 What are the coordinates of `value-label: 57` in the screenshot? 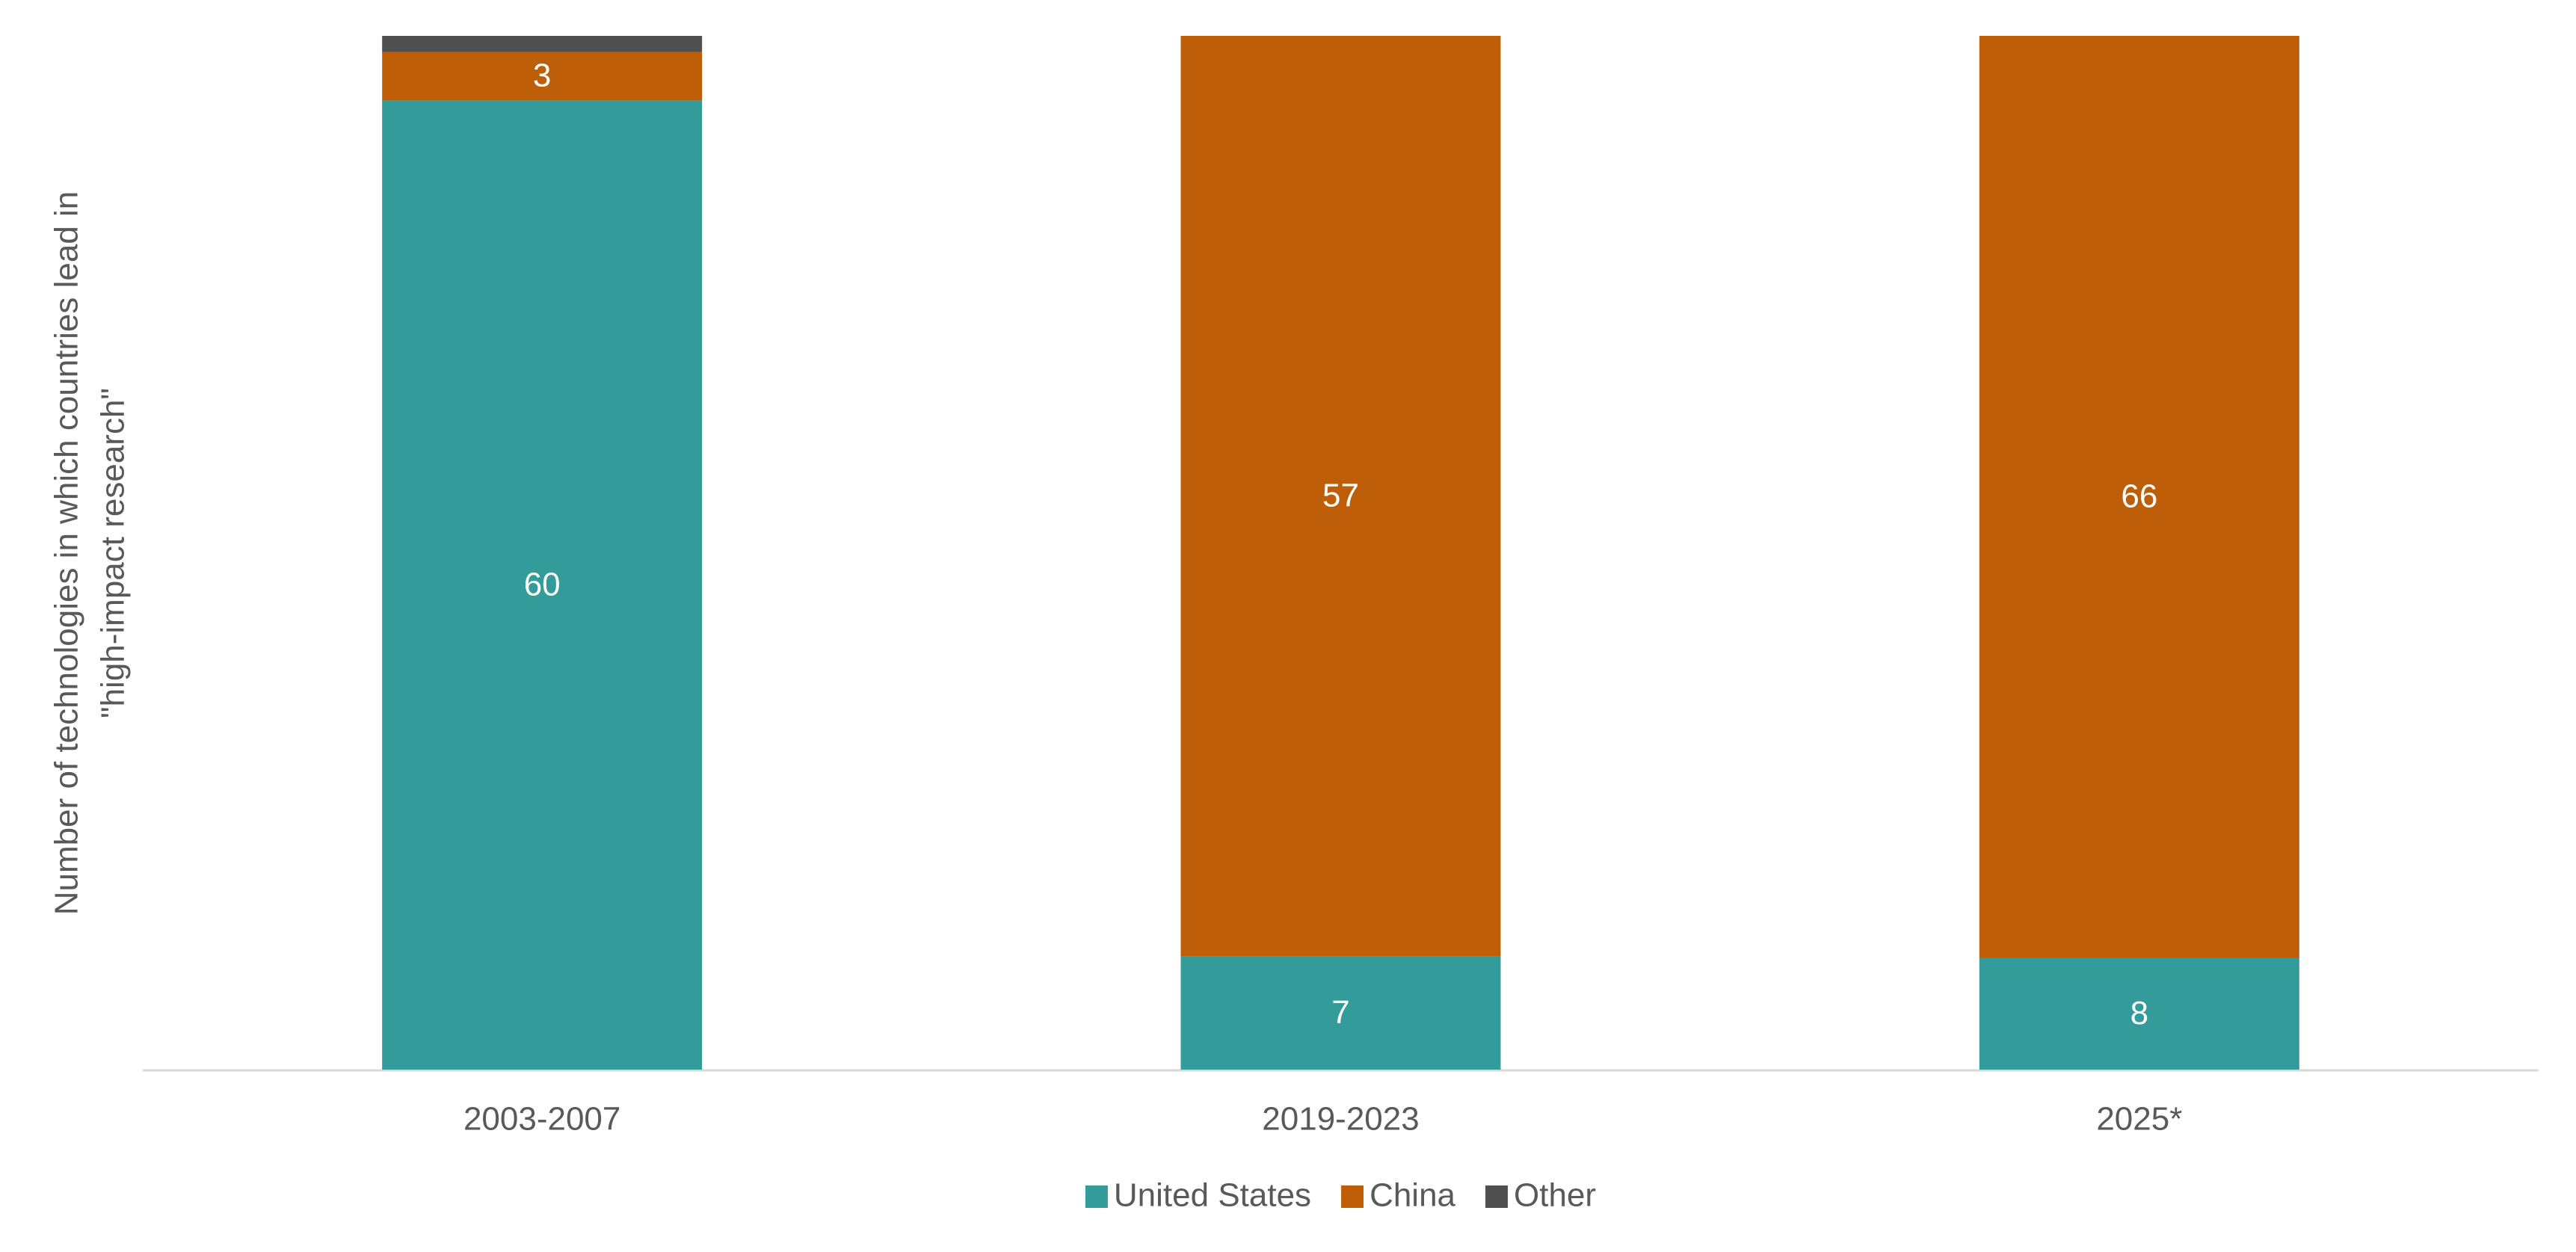 It's located at (1340, 496).